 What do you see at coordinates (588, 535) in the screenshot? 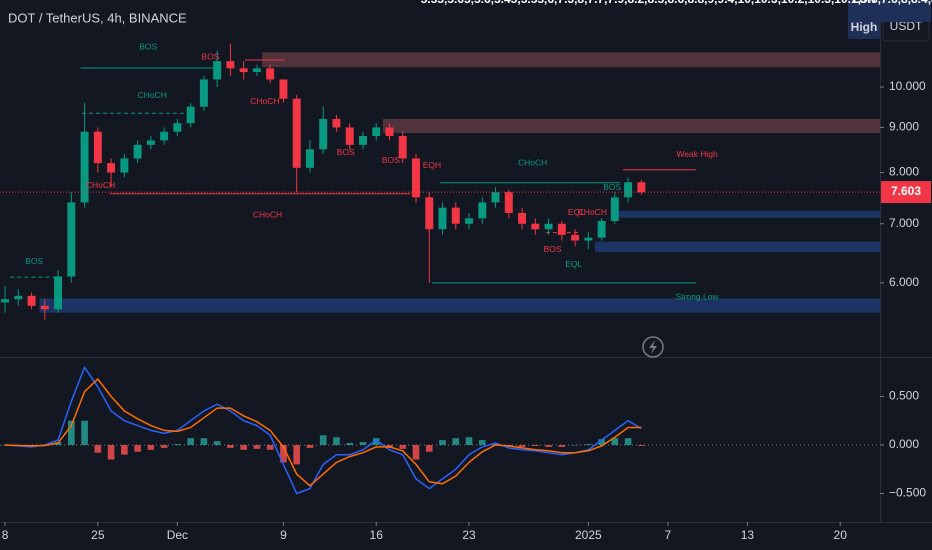
I see `x-tick-label: 2025` at bounding box center [588, 535].